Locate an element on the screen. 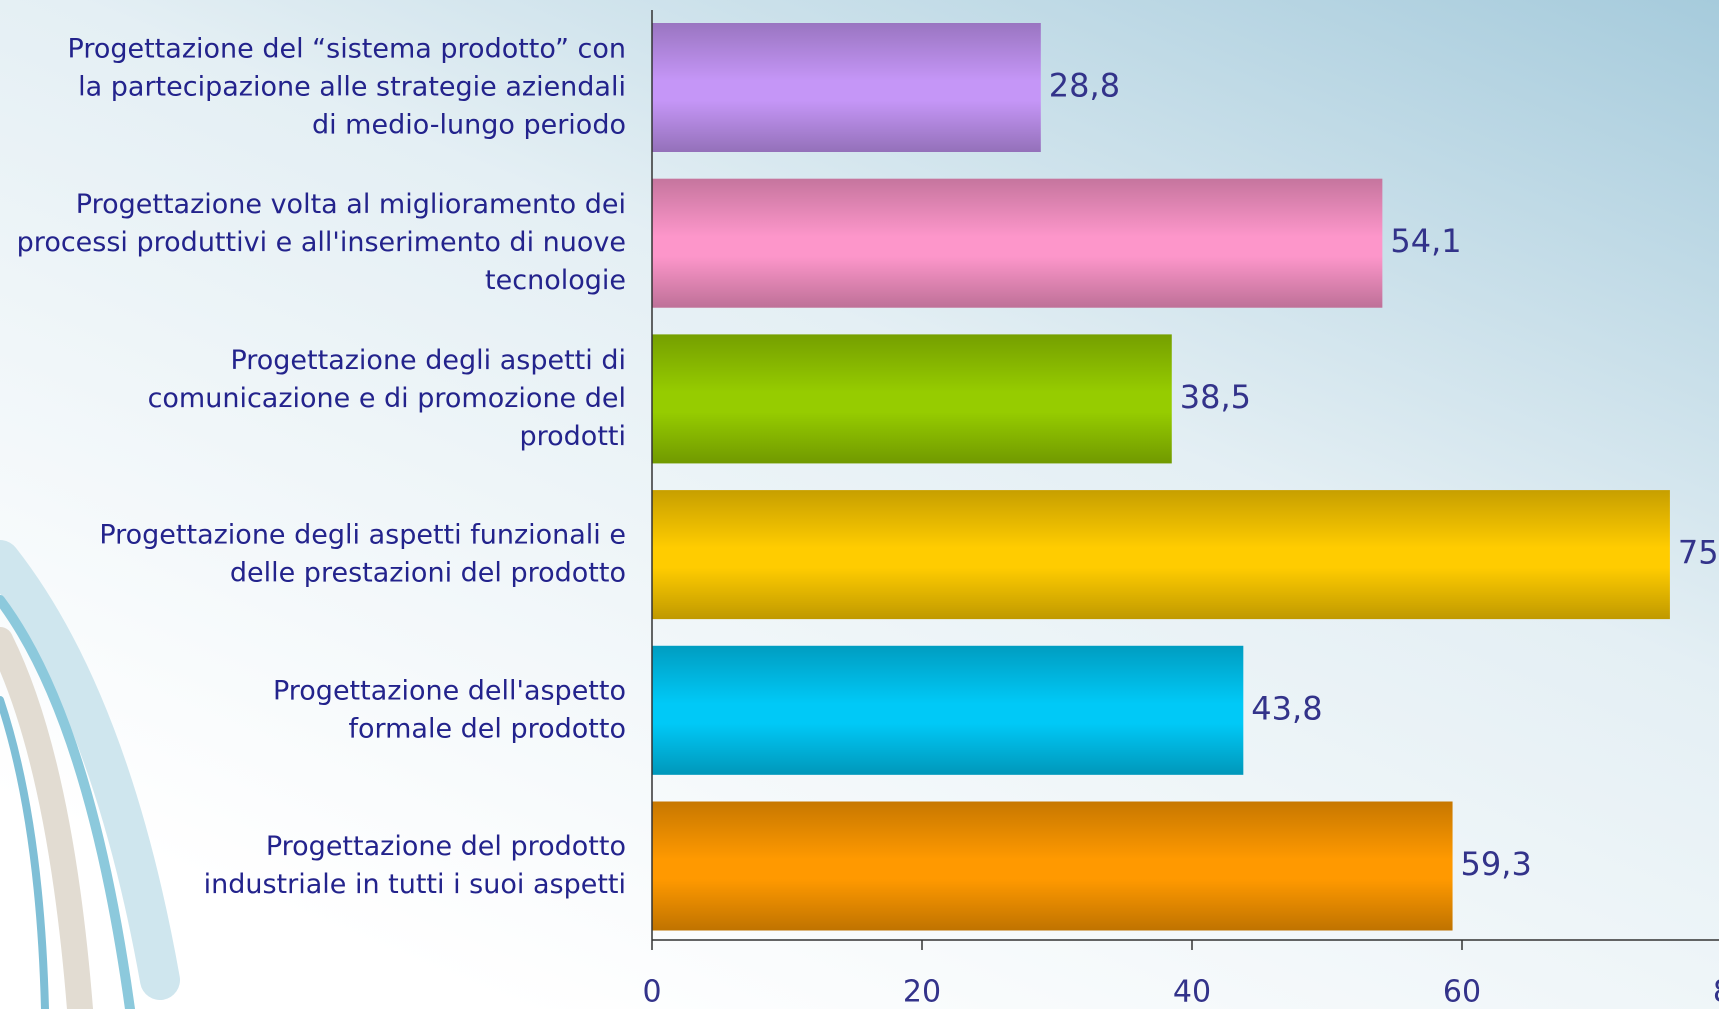 The height and width of the screenshot is (1009, 1719). value-label: 59,3 is located at coordinates (1496, 864).